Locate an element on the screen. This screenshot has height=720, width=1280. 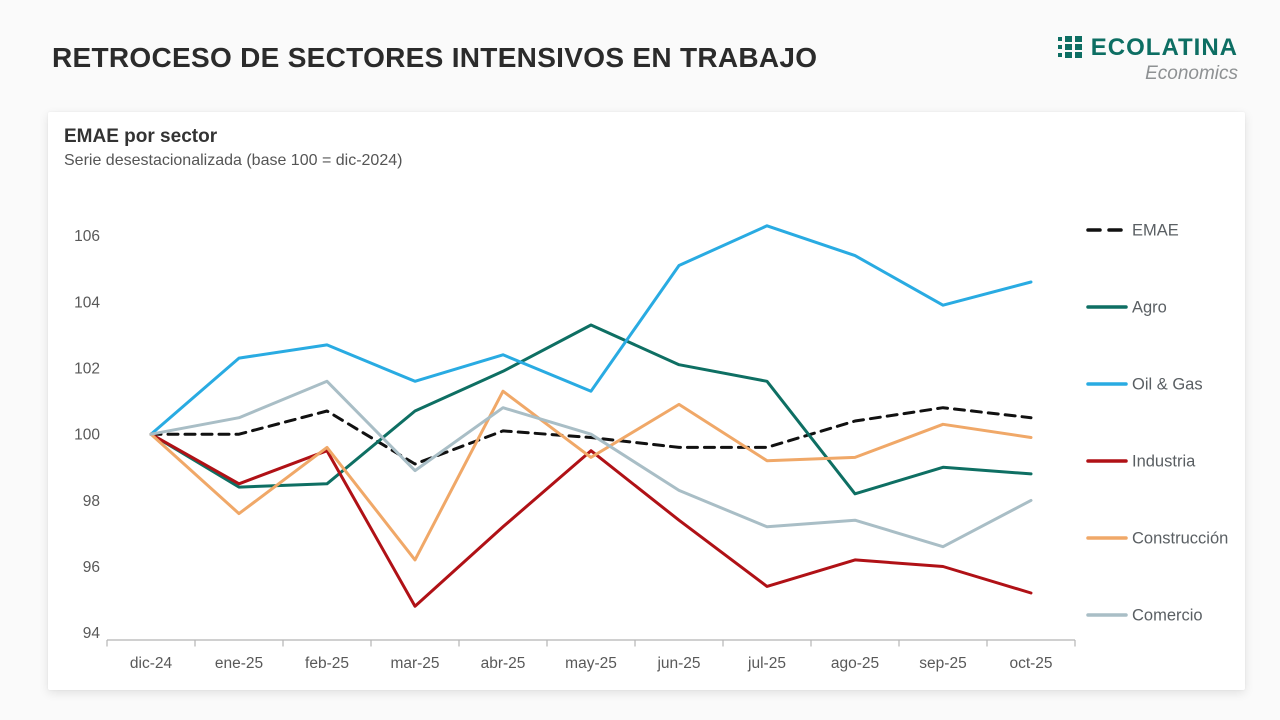
legend-label-industria: Industria is located at coordinates (1164, 462).